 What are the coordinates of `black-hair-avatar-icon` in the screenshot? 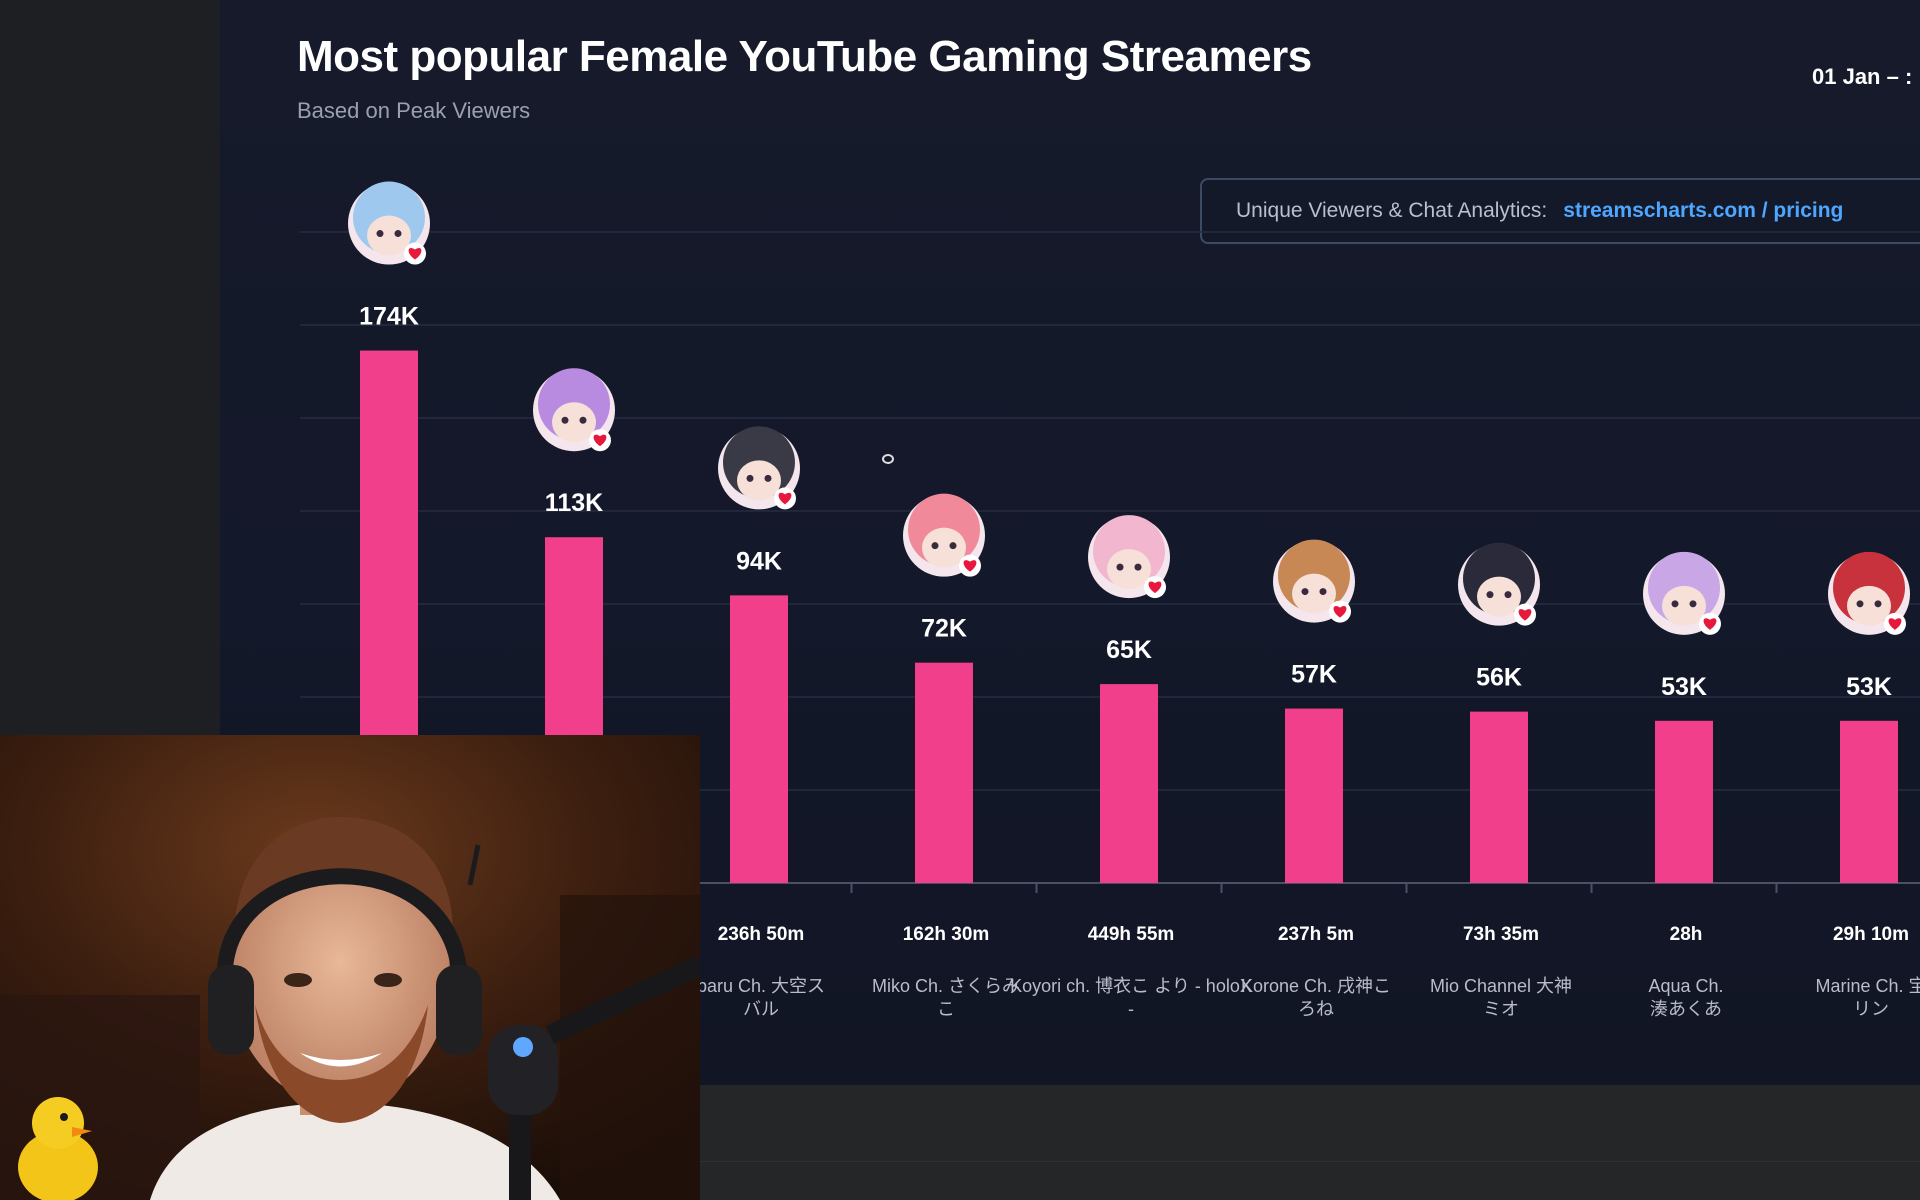 It's located at (1499, 584).